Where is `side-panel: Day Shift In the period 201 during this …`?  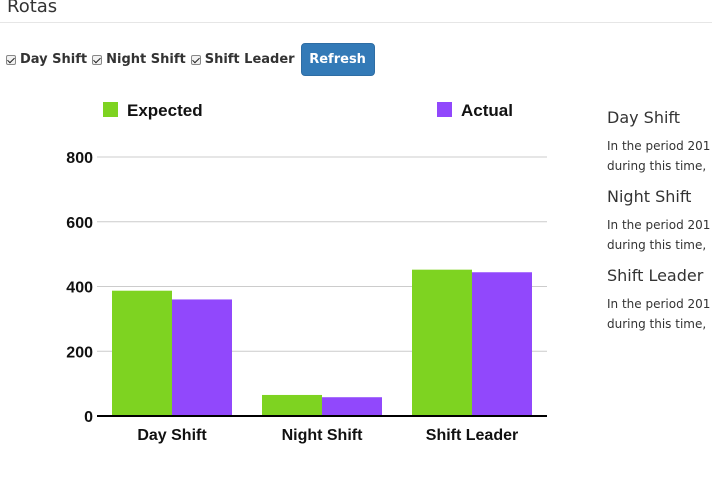
side-panel: Day Shift In the period 201 during this … is located at coordinates (659, 224).